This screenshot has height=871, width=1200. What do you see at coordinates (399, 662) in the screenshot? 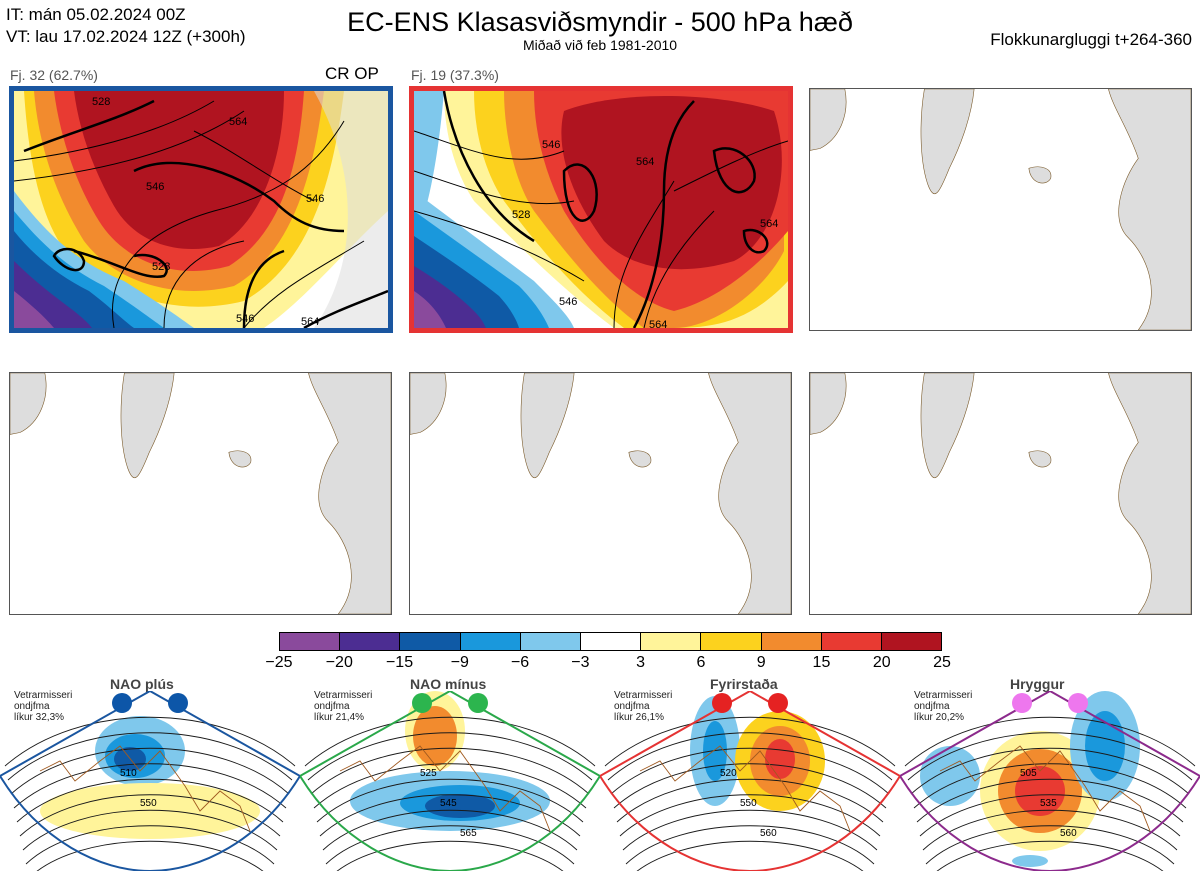
I see `colorbar-tick-label: −15` at bounding box center [399, 662].